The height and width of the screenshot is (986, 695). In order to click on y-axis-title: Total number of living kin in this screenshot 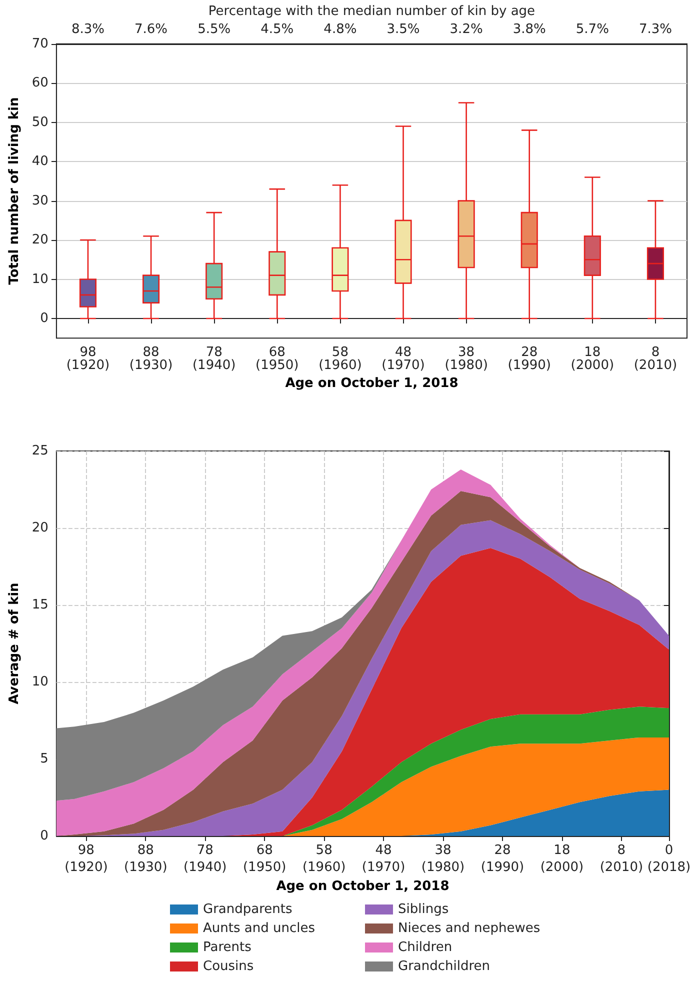, I will do `click(14, 191)`.